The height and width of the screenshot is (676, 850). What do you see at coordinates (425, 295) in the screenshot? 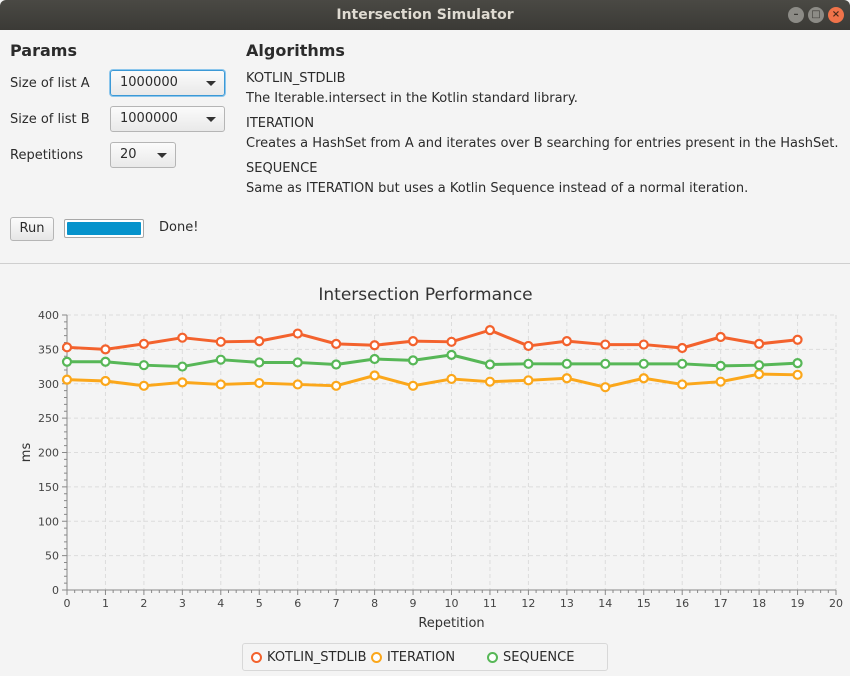
I see `chart-title: Intersection Performance` at bounding box center [425, 295].